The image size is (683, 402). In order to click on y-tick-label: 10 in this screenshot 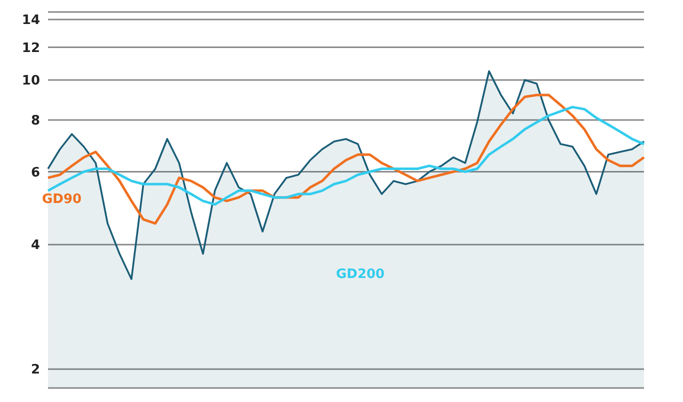, I will do `click(31, 81)`.